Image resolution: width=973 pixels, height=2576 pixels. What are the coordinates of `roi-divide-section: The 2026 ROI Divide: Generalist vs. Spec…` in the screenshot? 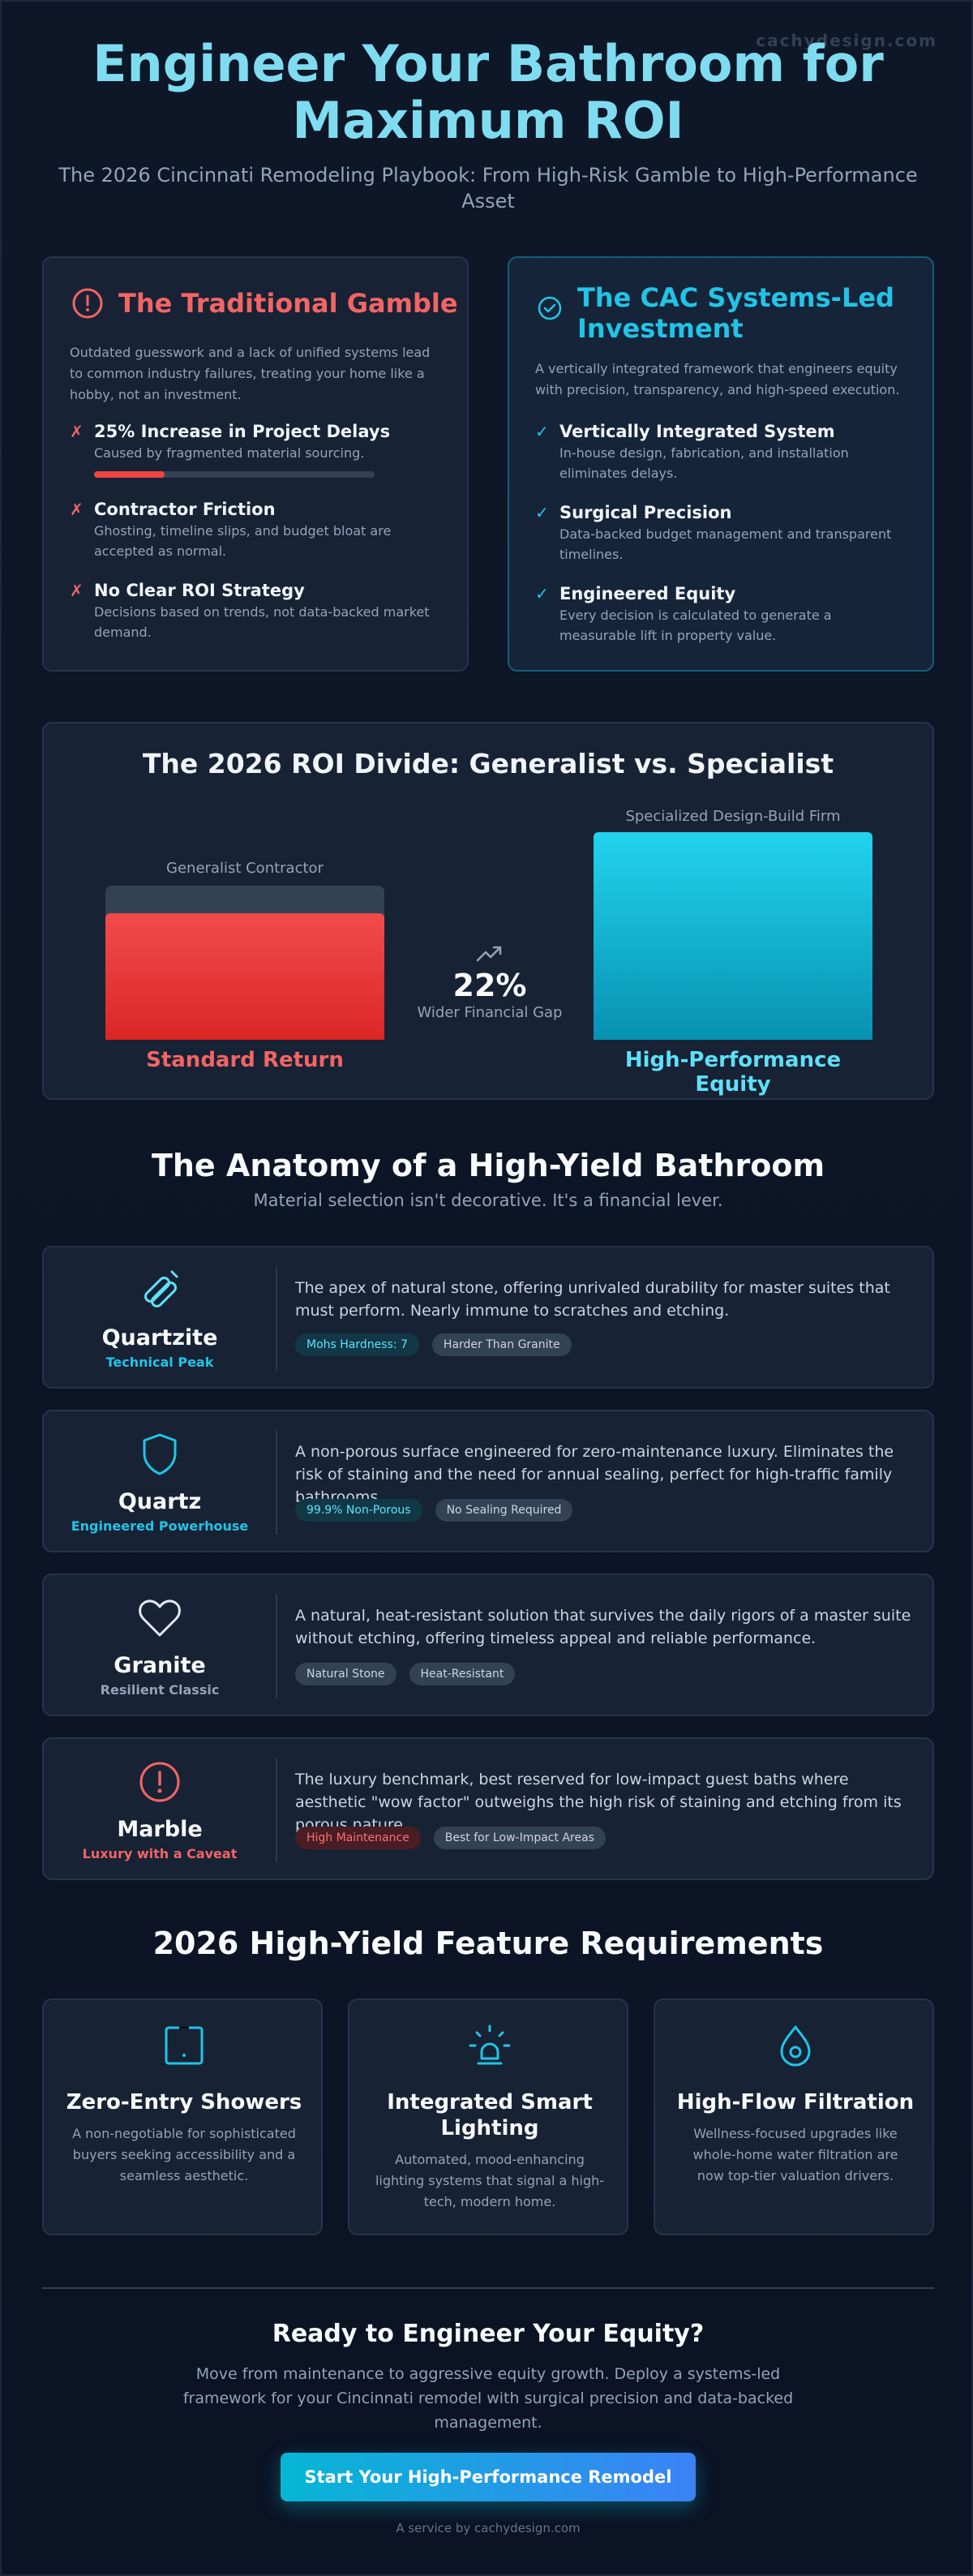 It's located at (488, 911).